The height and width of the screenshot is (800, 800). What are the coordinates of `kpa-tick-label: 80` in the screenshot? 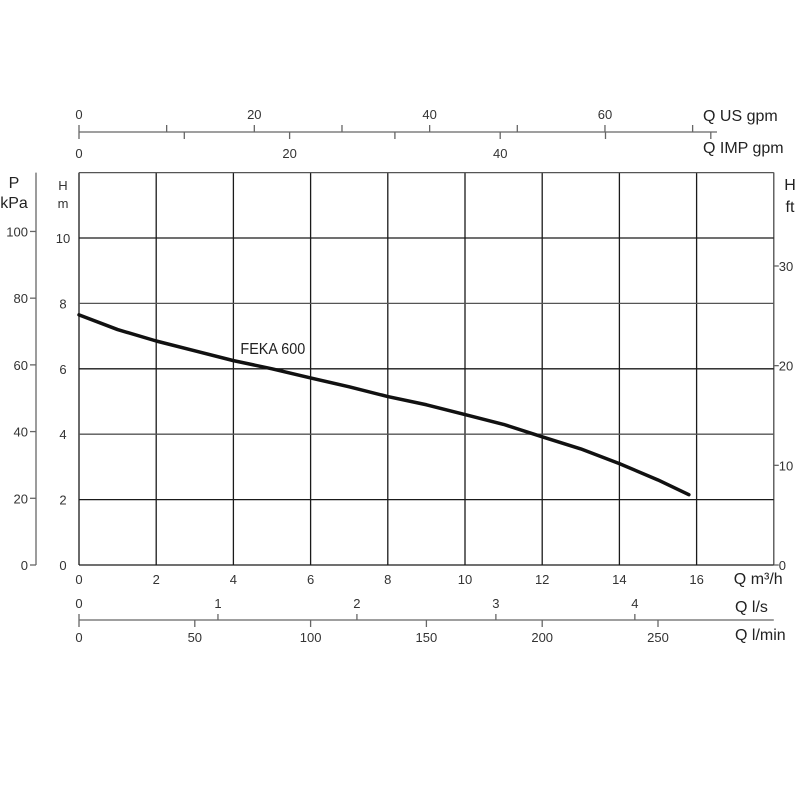 It's located at (21, 298).